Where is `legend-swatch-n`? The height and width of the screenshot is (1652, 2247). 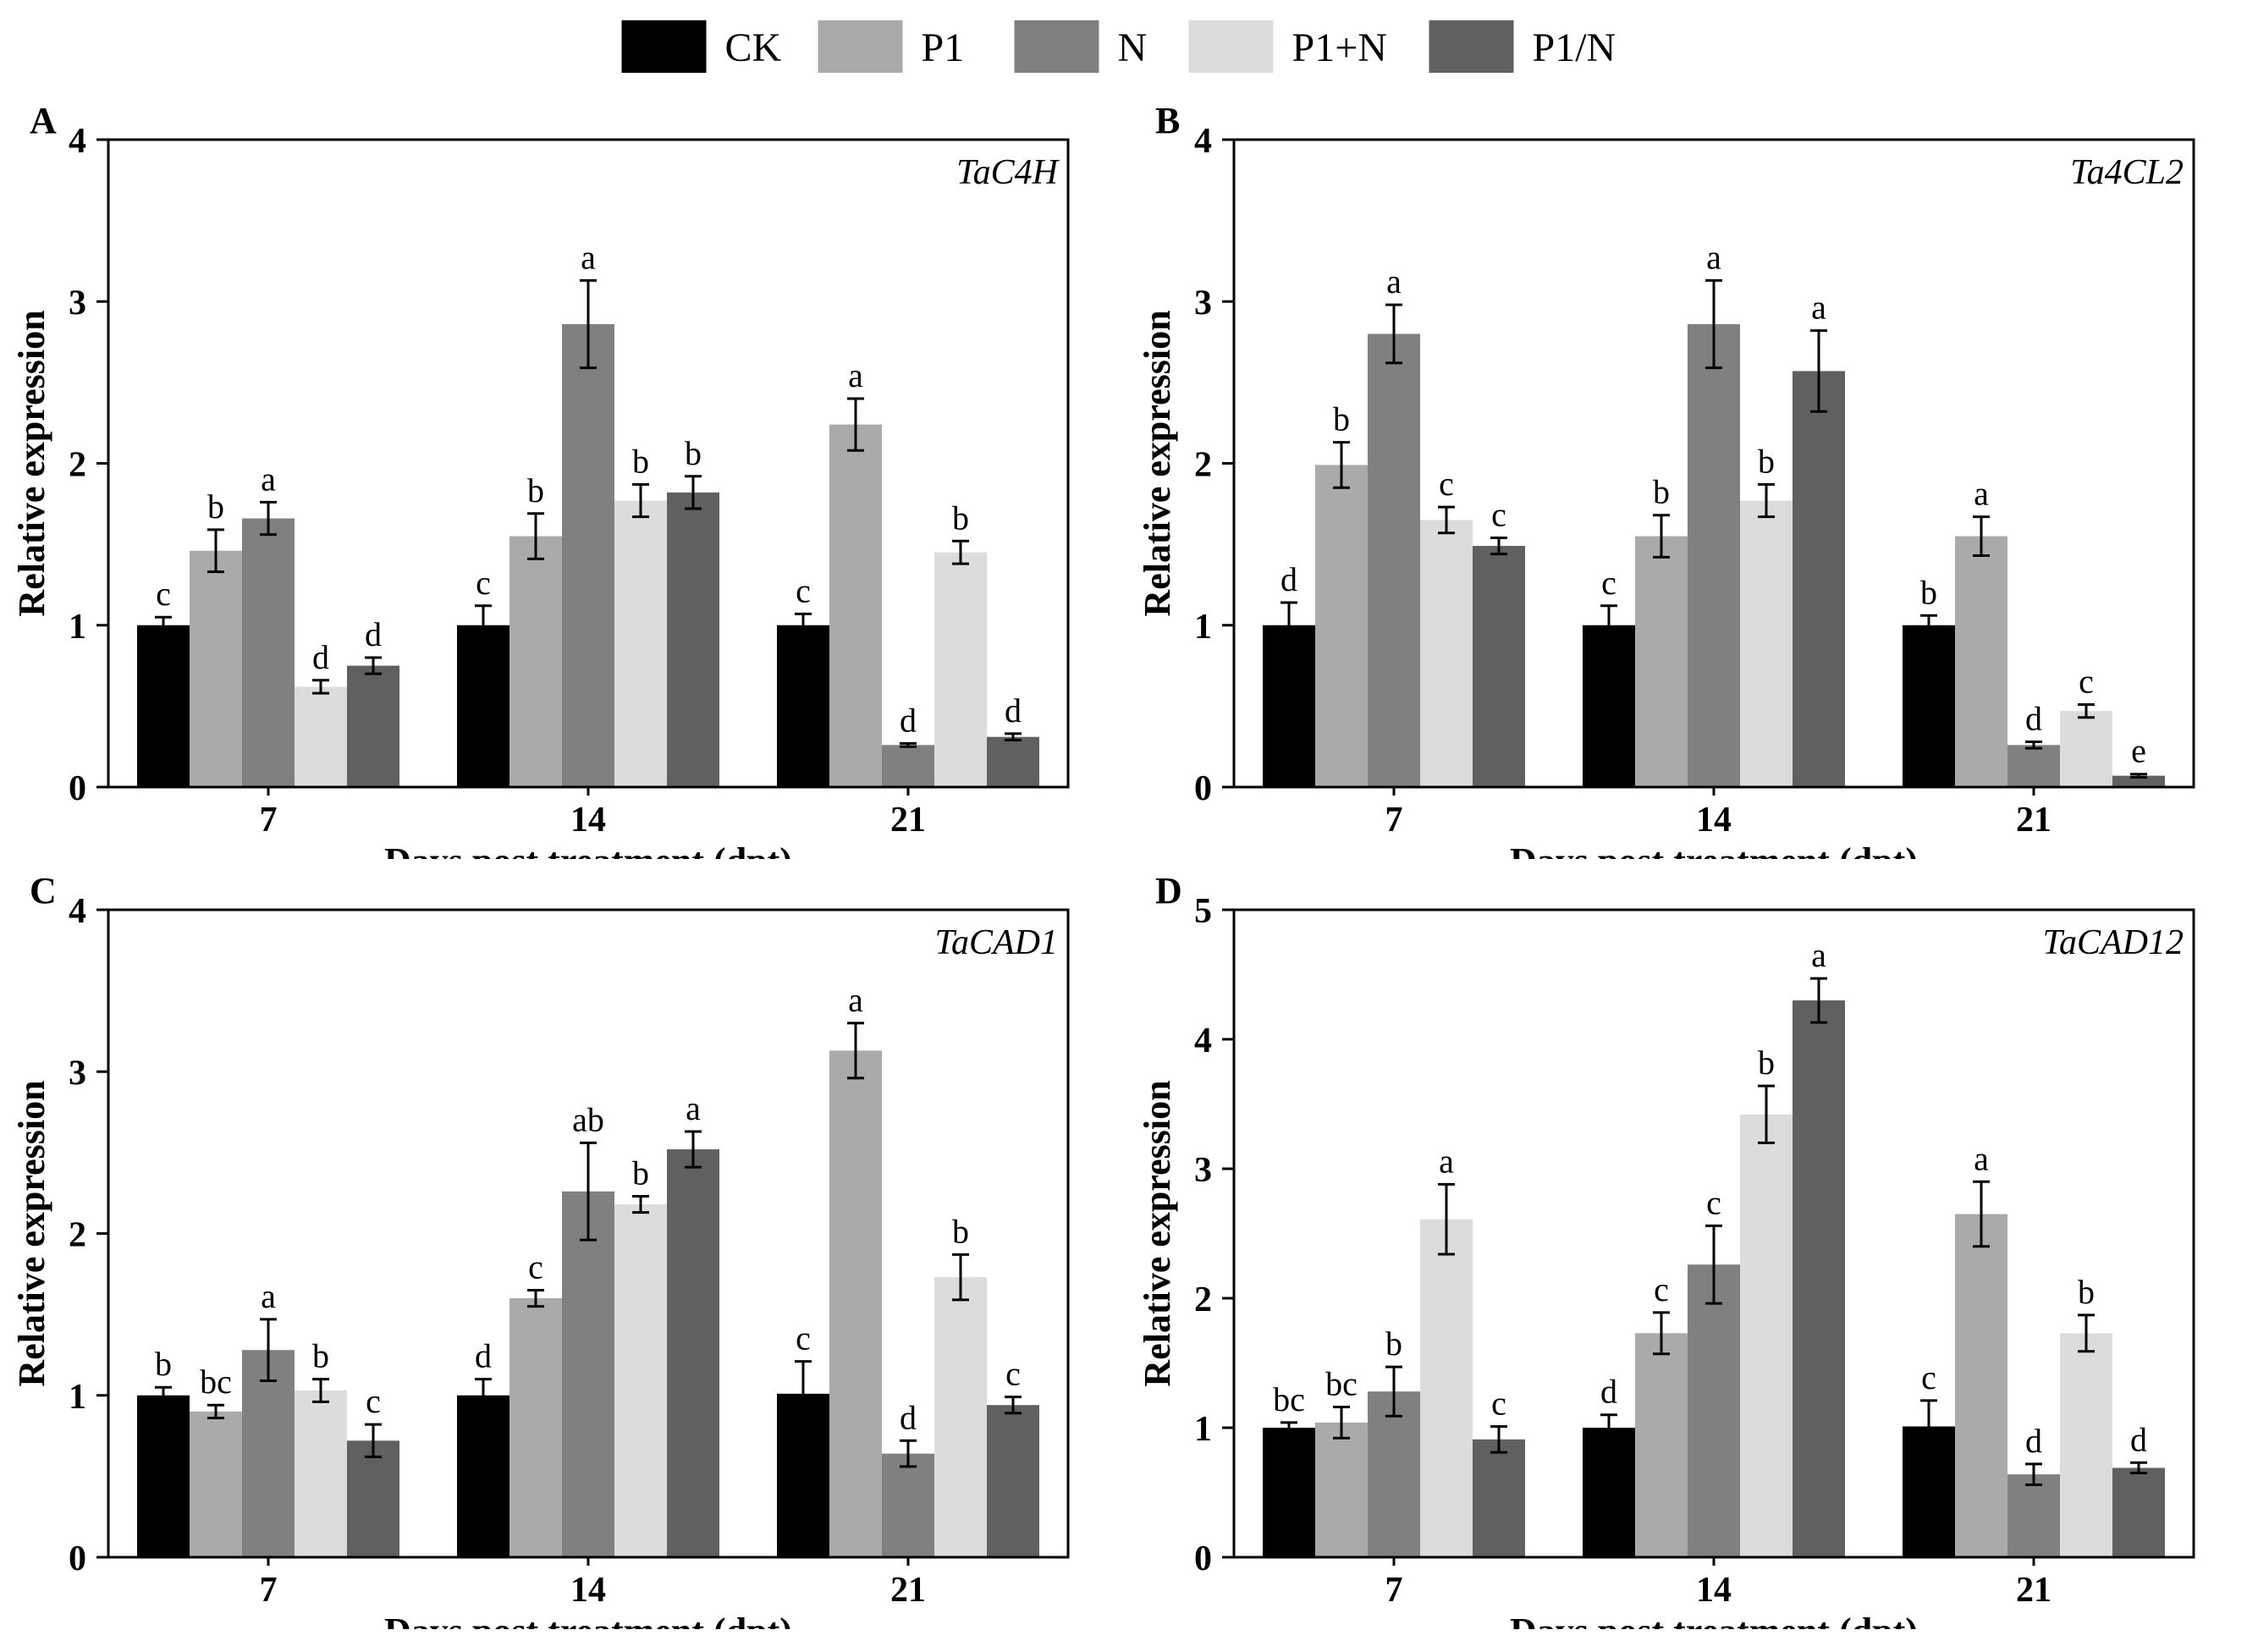 legend-swatch-n is located at coordinates (1056, 46).